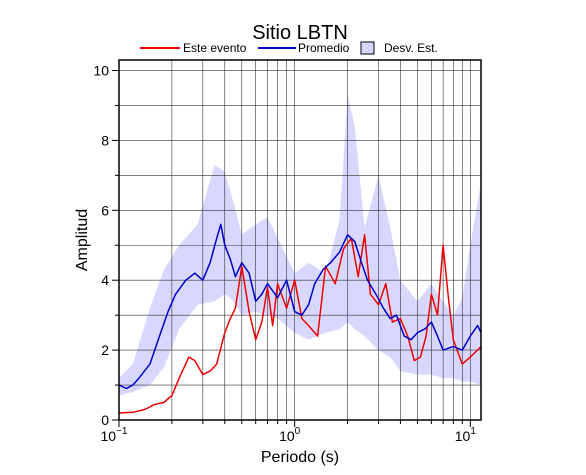  I want to click on legend-swatch-desv-est, so click(367, 48).